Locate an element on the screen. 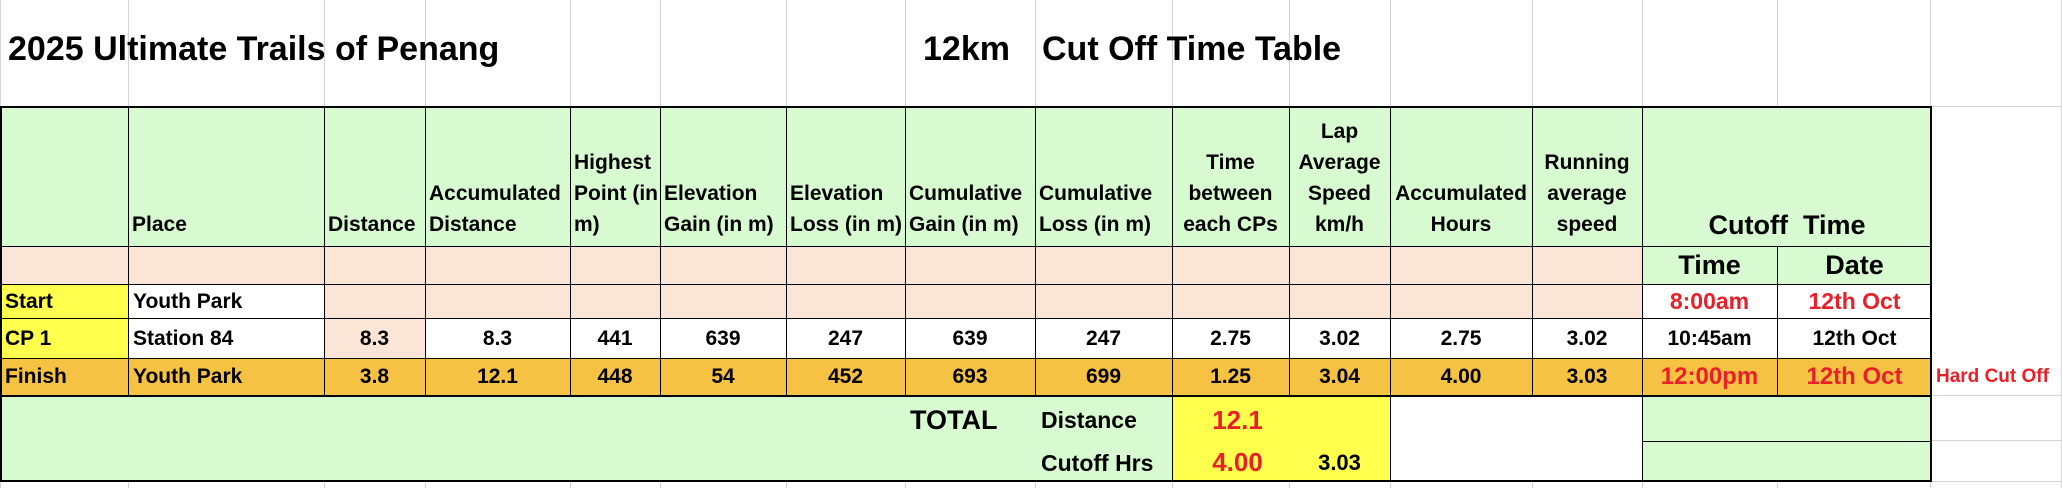 The image size is (2062, 488). header-cumulative-loss: Cumulative Loss (in m) is located at coordinates (1096, 209).